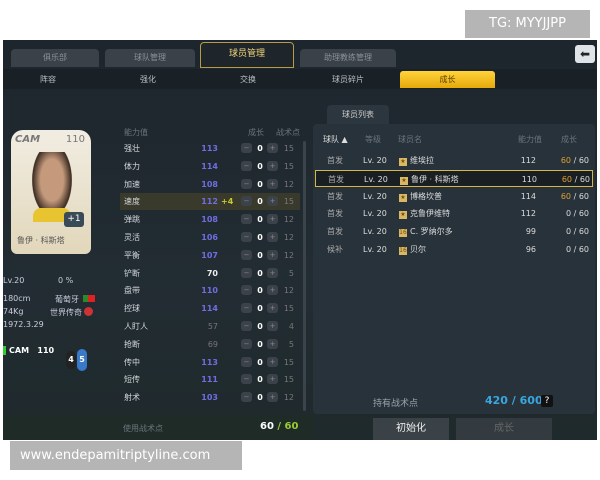  I want to click on attr-name: 人盯人, so click(136, 326).